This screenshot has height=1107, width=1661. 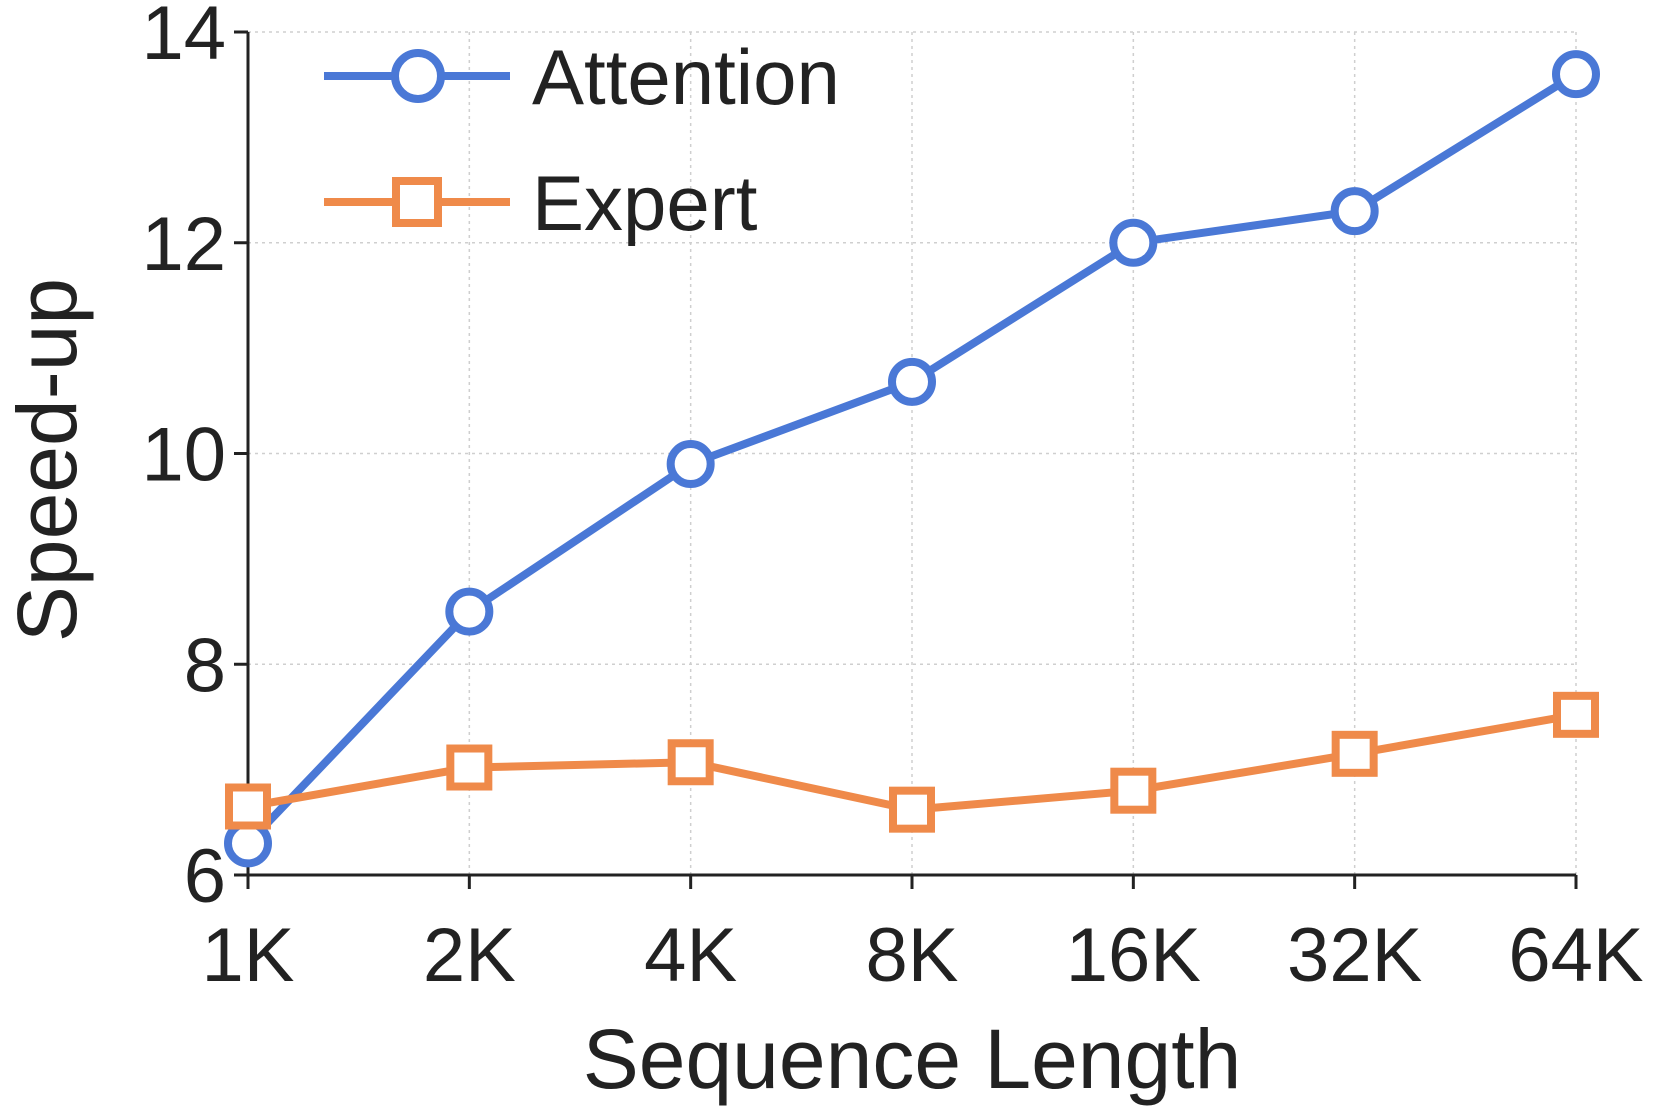 What do you see at coordinates (686, 77) in the screenshot?
I see `legend-label-attention: Attention` at bounding box center [686, 77].